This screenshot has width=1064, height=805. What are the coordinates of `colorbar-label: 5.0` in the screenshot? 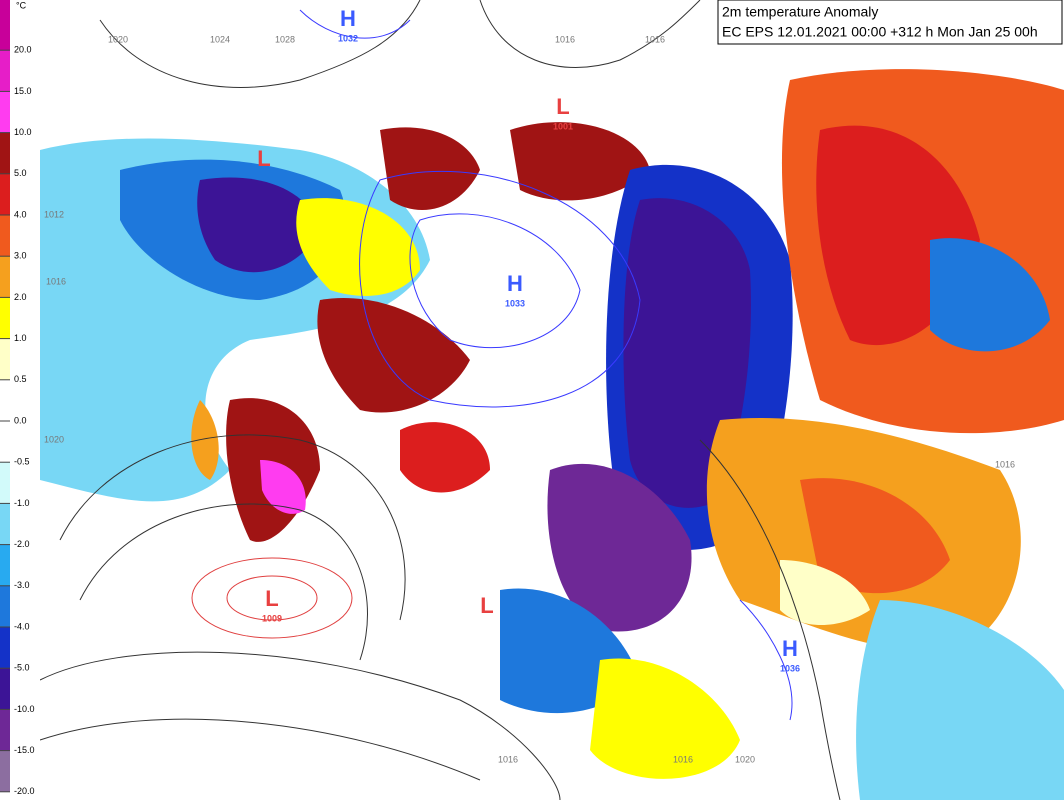 It's located at (20, 173).